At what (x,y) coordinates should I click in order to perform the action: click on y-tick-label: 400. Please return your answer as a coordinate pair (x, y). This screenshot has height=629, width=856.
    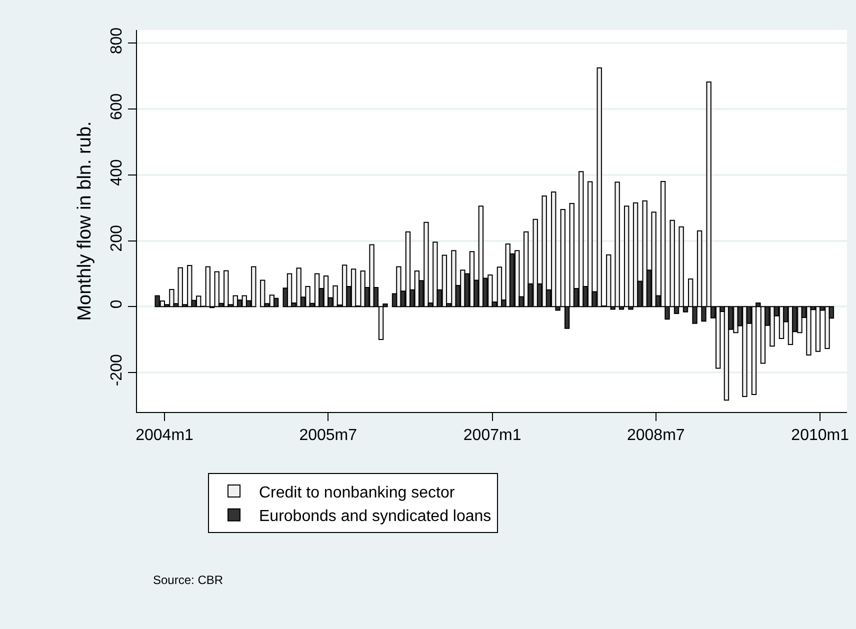
    Looking at the image, I should click on (117, 172).